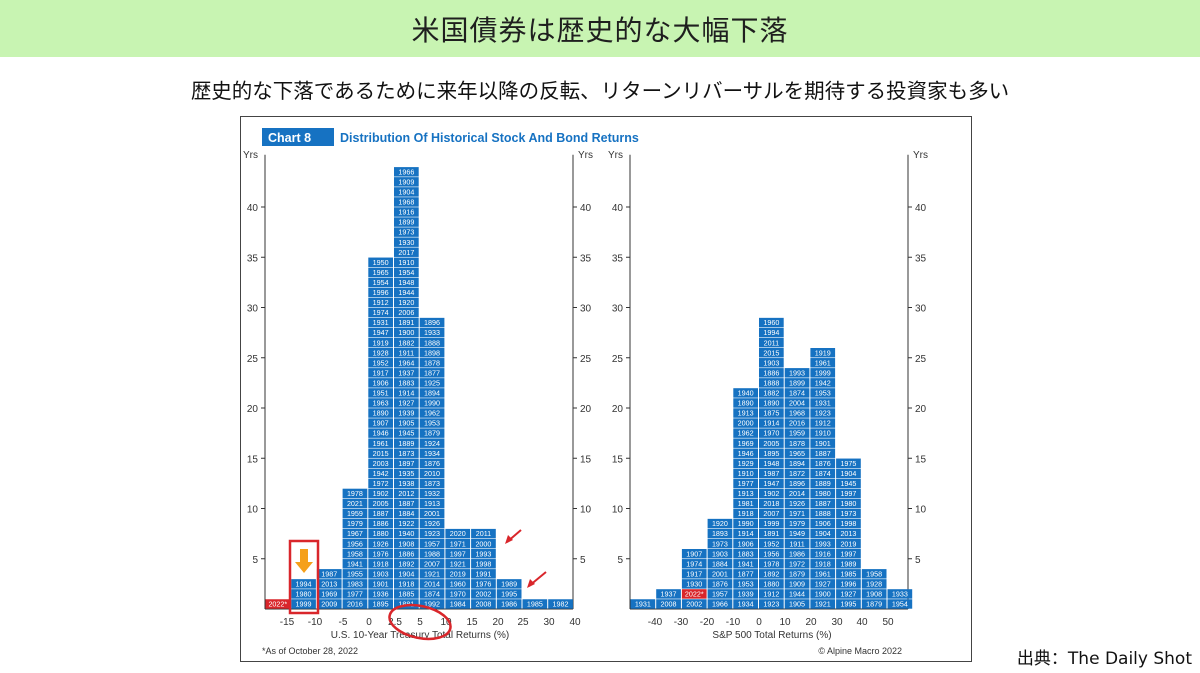  What do you see at coordinates (406, 393) in the screenshot?
I see `bar-cell-year: 1914` at bounding box center [406, 393].